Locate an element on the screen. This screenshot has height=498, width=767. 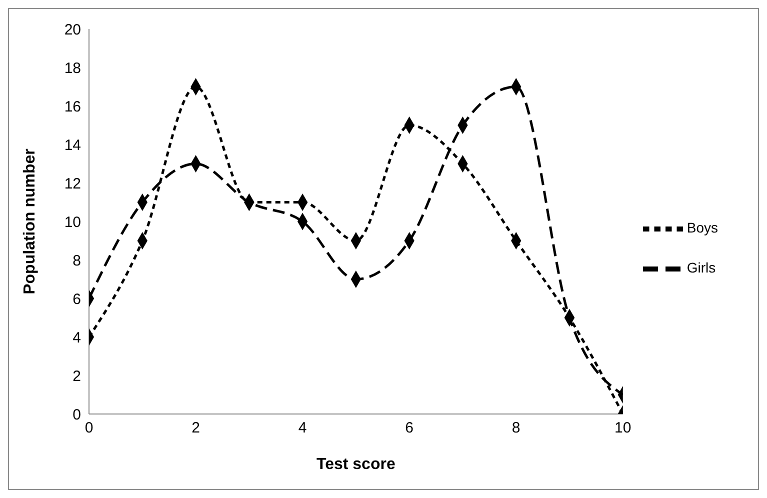
x-axis-title: Test score is located at coordinates (356, 464).